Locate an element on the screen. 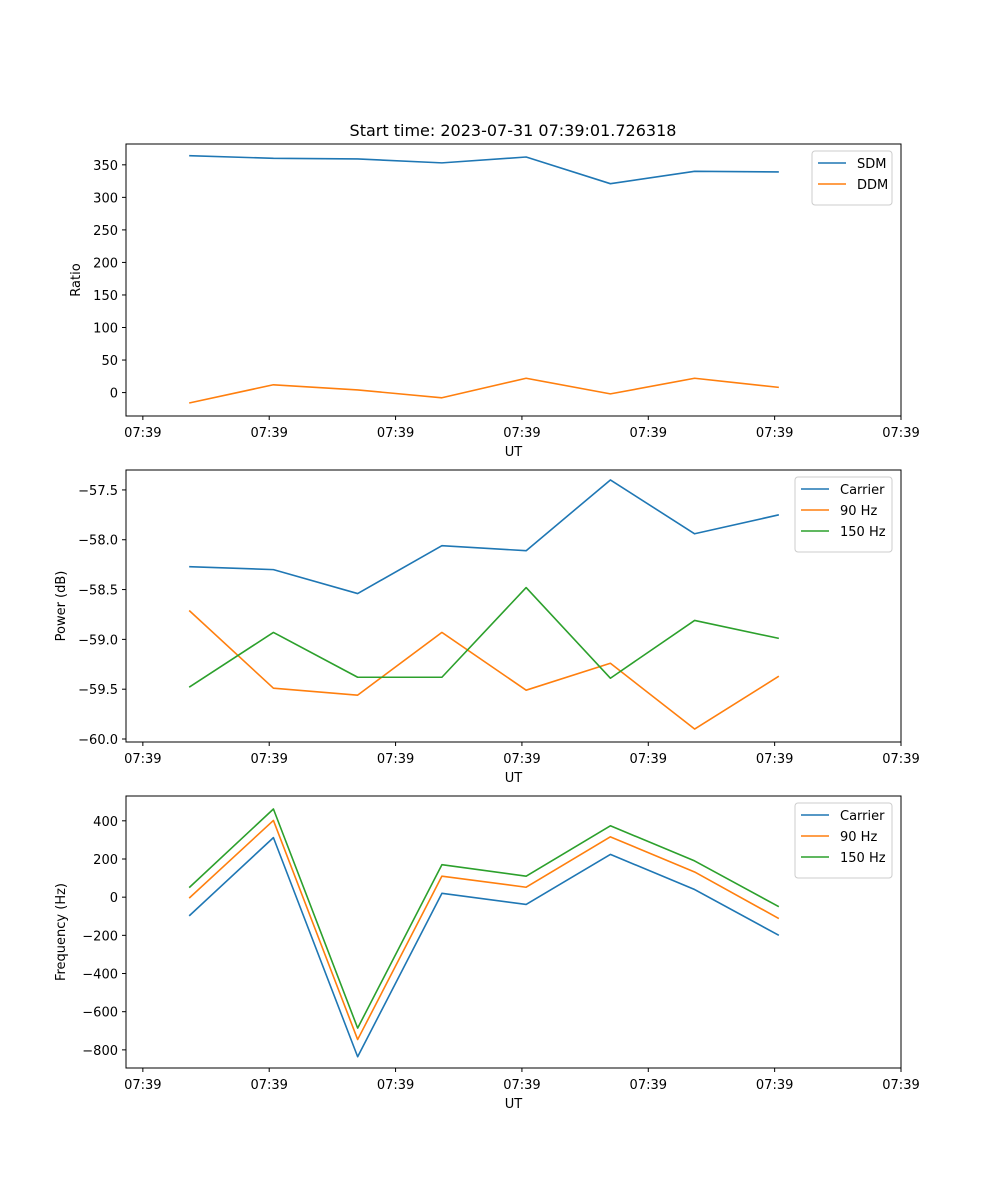 The width and height of the screenshot is (1000, 1200). legend-label: SDM is located at coordinates (871, 164).